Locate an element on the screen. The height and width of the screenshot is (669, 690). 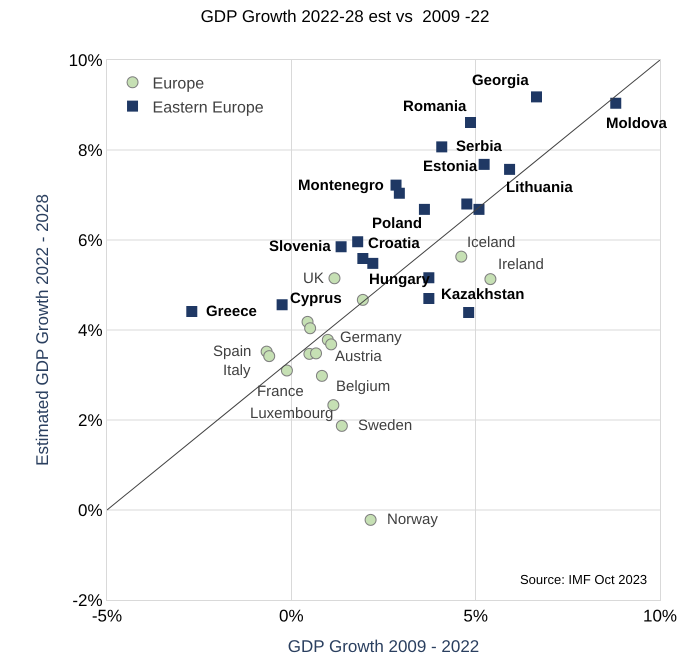
annotation: Moldova is located at coordinates (637, 123).